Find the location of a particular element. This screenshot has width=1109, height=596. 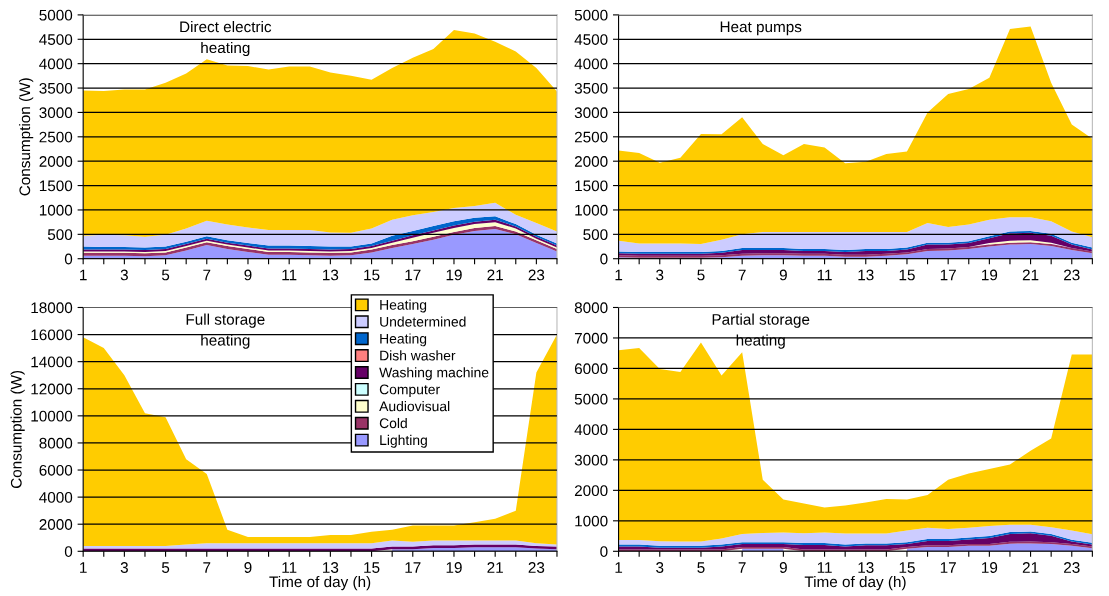

text: Direct electric heating is located at coordinates (226, 39).